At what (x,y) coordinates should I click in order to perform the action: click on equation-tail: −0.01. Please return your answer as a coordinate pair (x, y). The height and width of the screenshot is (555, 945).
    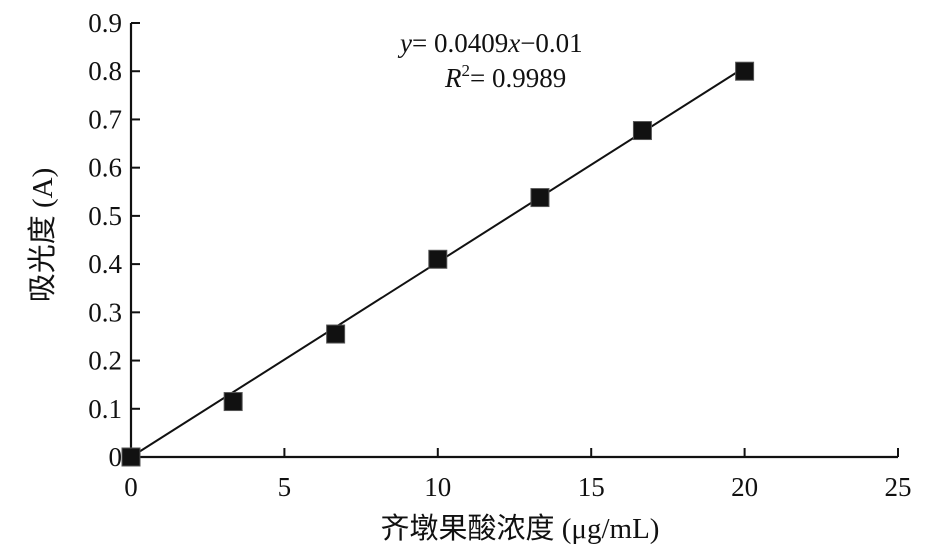
    Looking at the image, I should click on (551, 43).